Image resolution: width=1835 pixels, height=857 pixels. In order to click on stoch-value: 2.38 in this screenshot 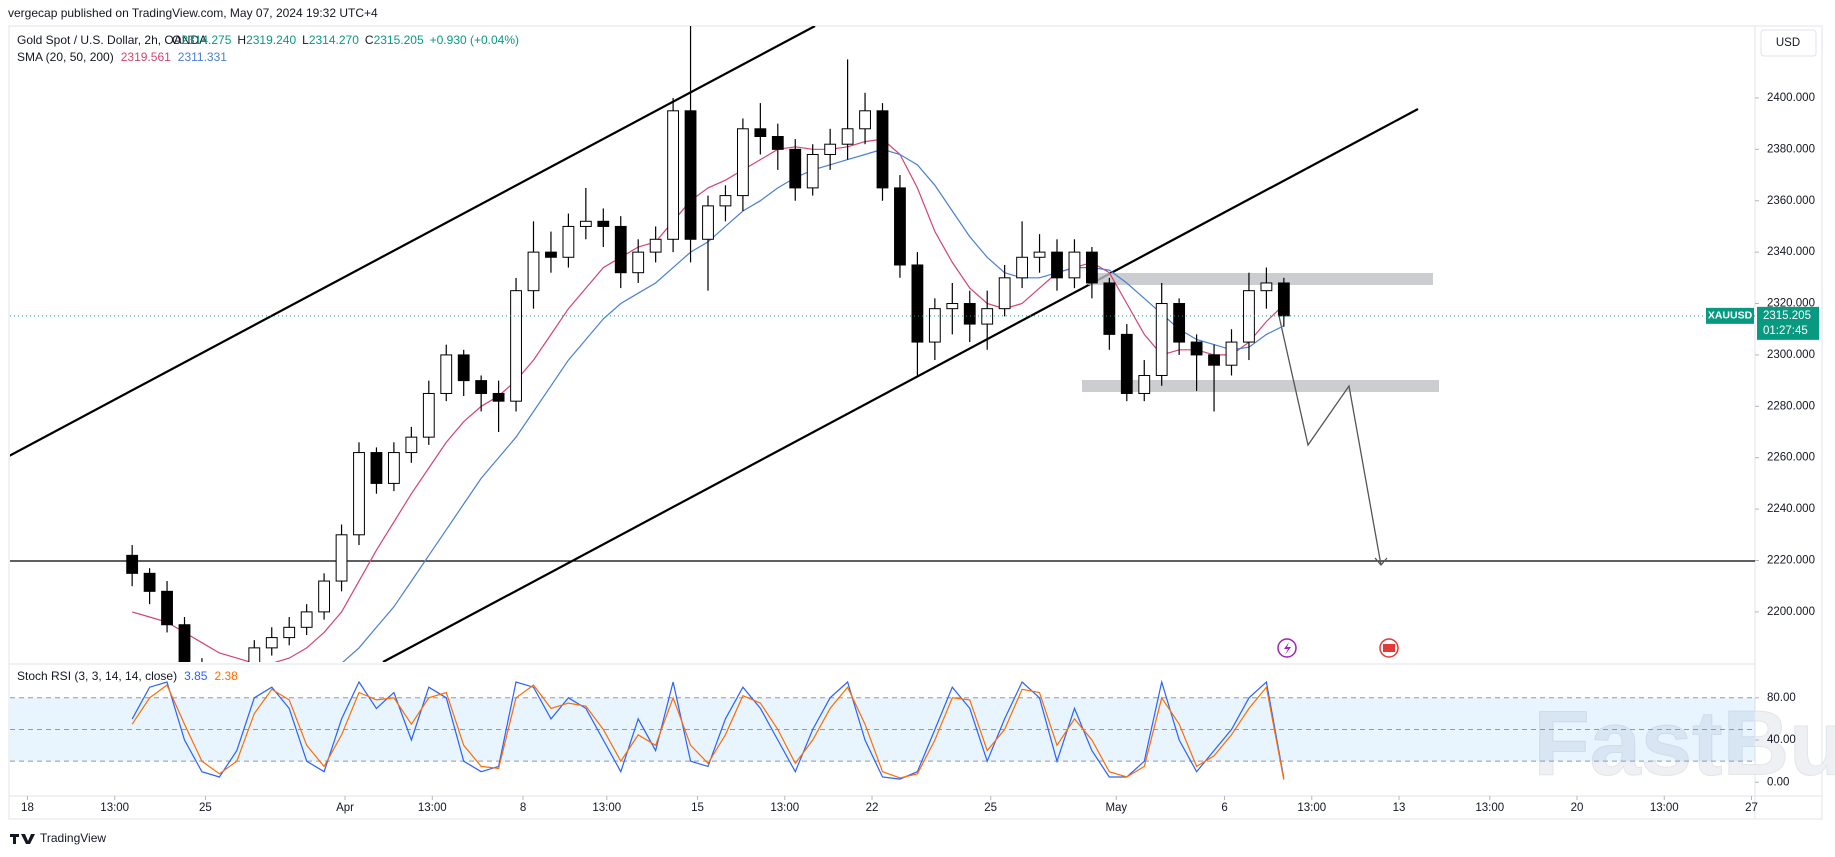, I will do `click(226, 676)`.